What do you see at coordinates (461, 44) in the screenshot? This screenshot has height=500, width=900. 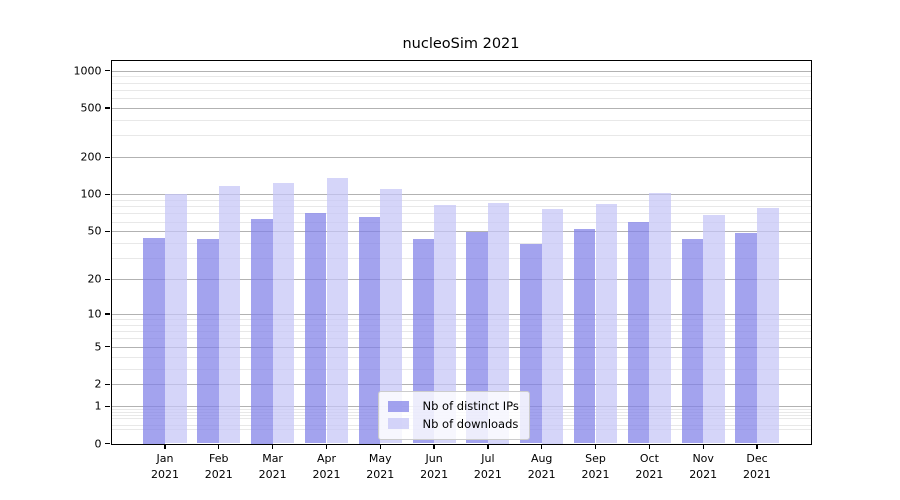 I see `chart-title: nucleoSim 2021` at bounding box center [461, 44].